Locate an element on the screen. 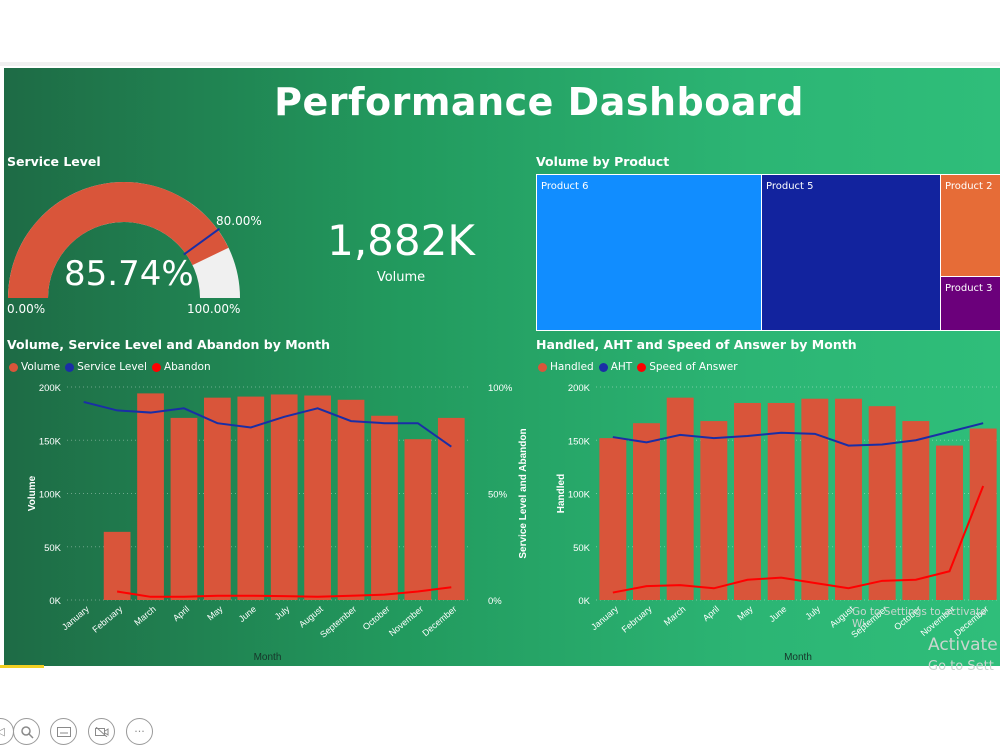 The image size is (1000, 750). top-ruler is located at coordinates (500, 64).